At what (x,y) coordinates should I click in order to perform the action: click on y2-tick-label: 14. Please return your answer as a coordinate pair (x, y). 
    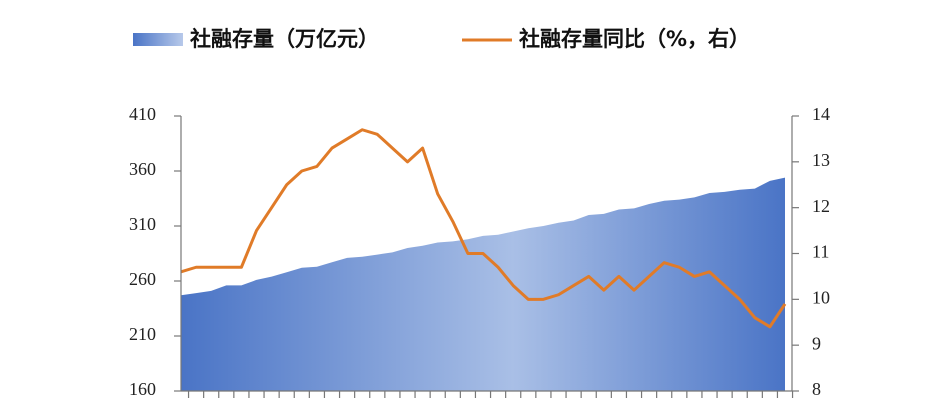
    Looking at the image, I should click on (821, 114).